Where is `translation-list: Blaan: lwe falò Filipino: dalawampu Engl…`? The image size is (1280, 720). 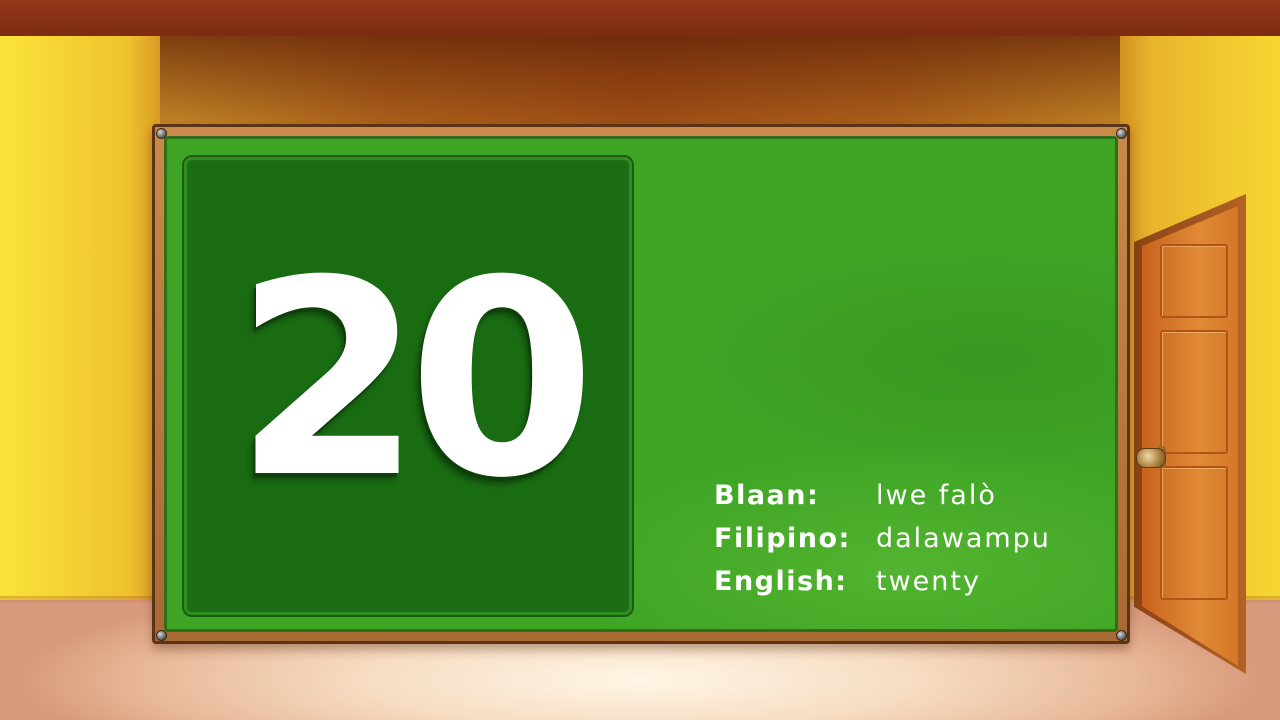
translation-list: Blaan: lwe falò Filipino: dalawampu Engl… is located at coordinates (919, 538).